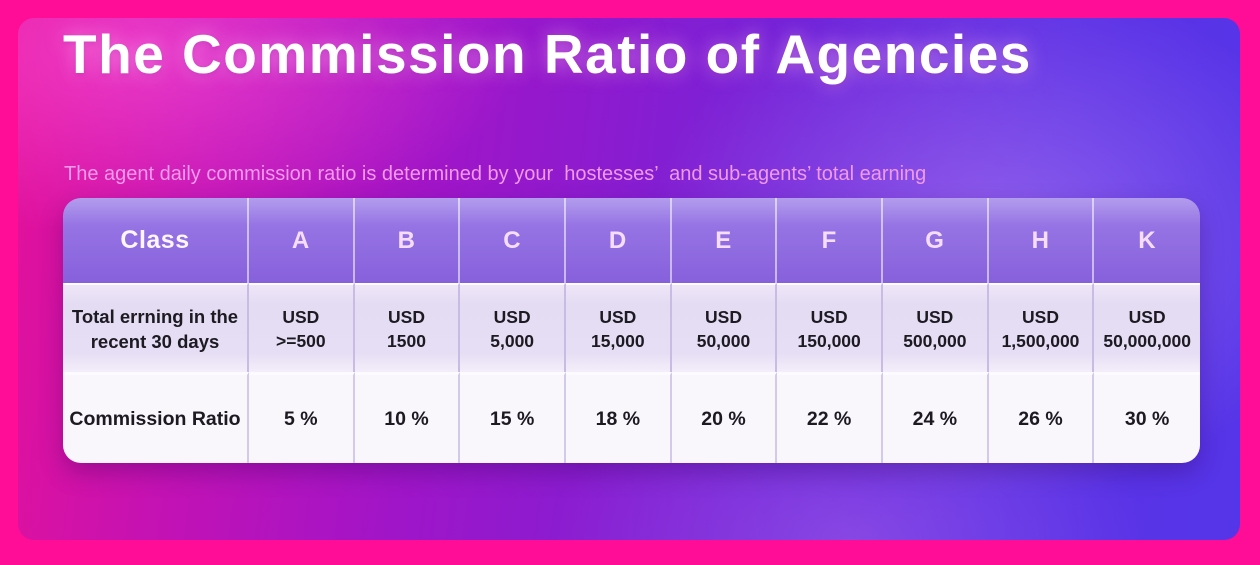  I want to click on table-header-a: A, so click(302, 240).